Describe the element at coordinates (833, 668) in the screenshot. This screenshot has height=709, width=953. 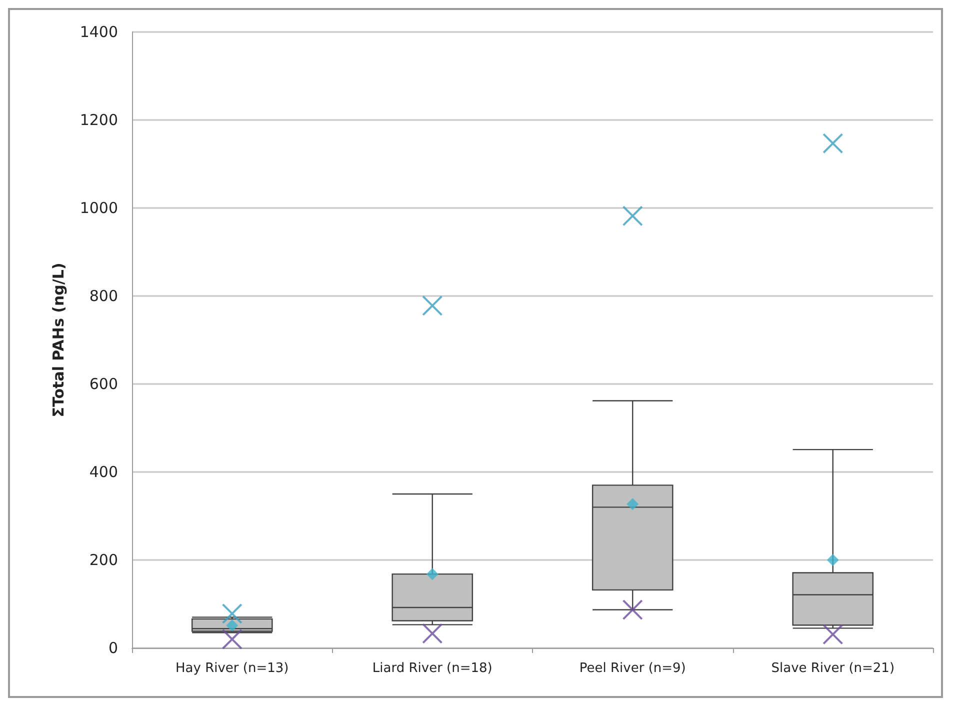
I see `x-tick-label: Slave River (n=21)` at that location.